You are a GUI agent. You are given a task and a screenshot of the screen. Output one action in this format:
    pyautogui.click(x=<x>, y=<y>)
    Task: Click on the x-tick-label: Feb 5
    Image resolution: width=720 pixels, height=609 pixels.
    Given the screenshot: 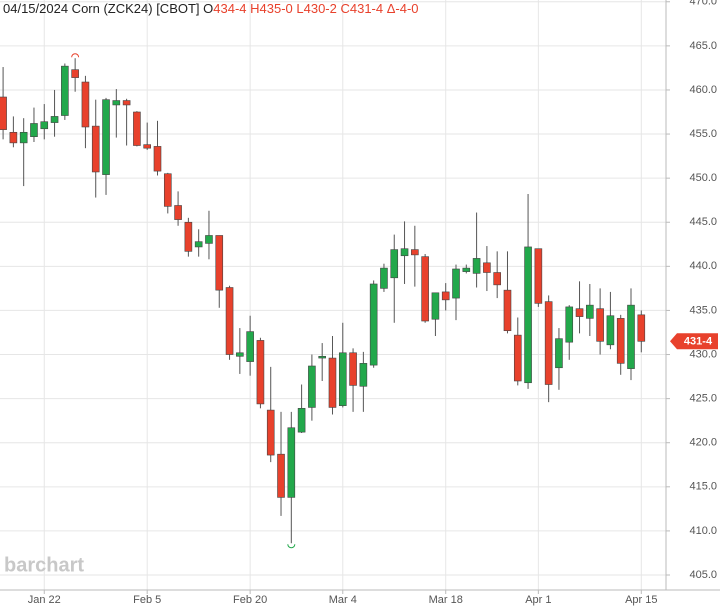 What is the action you would take?
    pyautogui.click(x=147, y=600)
    